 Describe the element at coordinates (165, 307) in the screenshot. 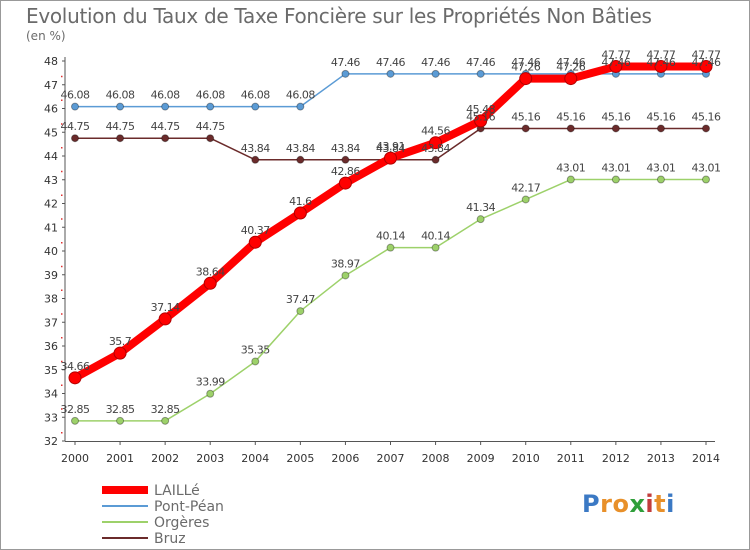

I see `data-label: 37.14` at that location.